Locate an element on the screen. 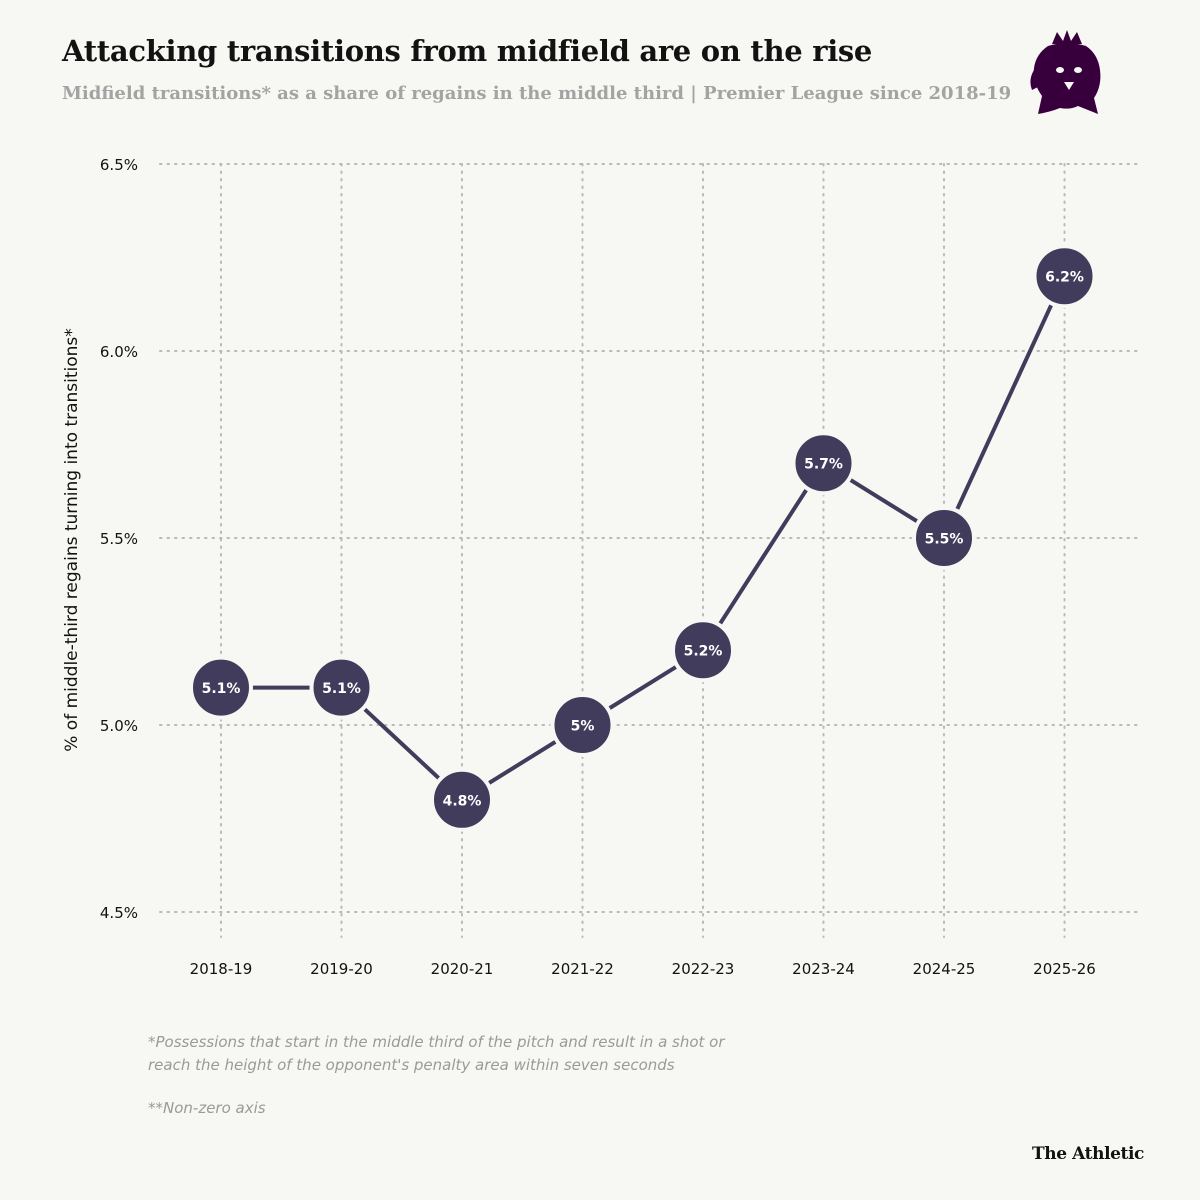 This screenshot has height=1200, width=1200. x-tick-label: 2020-21 is located at coordinates (462, 969).